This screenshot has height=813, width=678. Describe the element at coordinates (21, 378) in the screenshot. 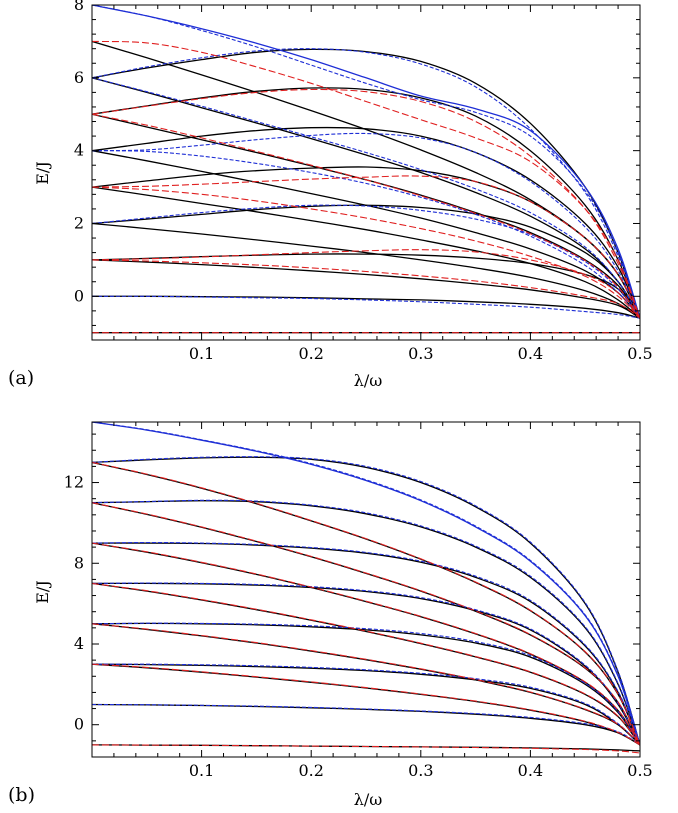

I see `panel-label: (a)` at that location.